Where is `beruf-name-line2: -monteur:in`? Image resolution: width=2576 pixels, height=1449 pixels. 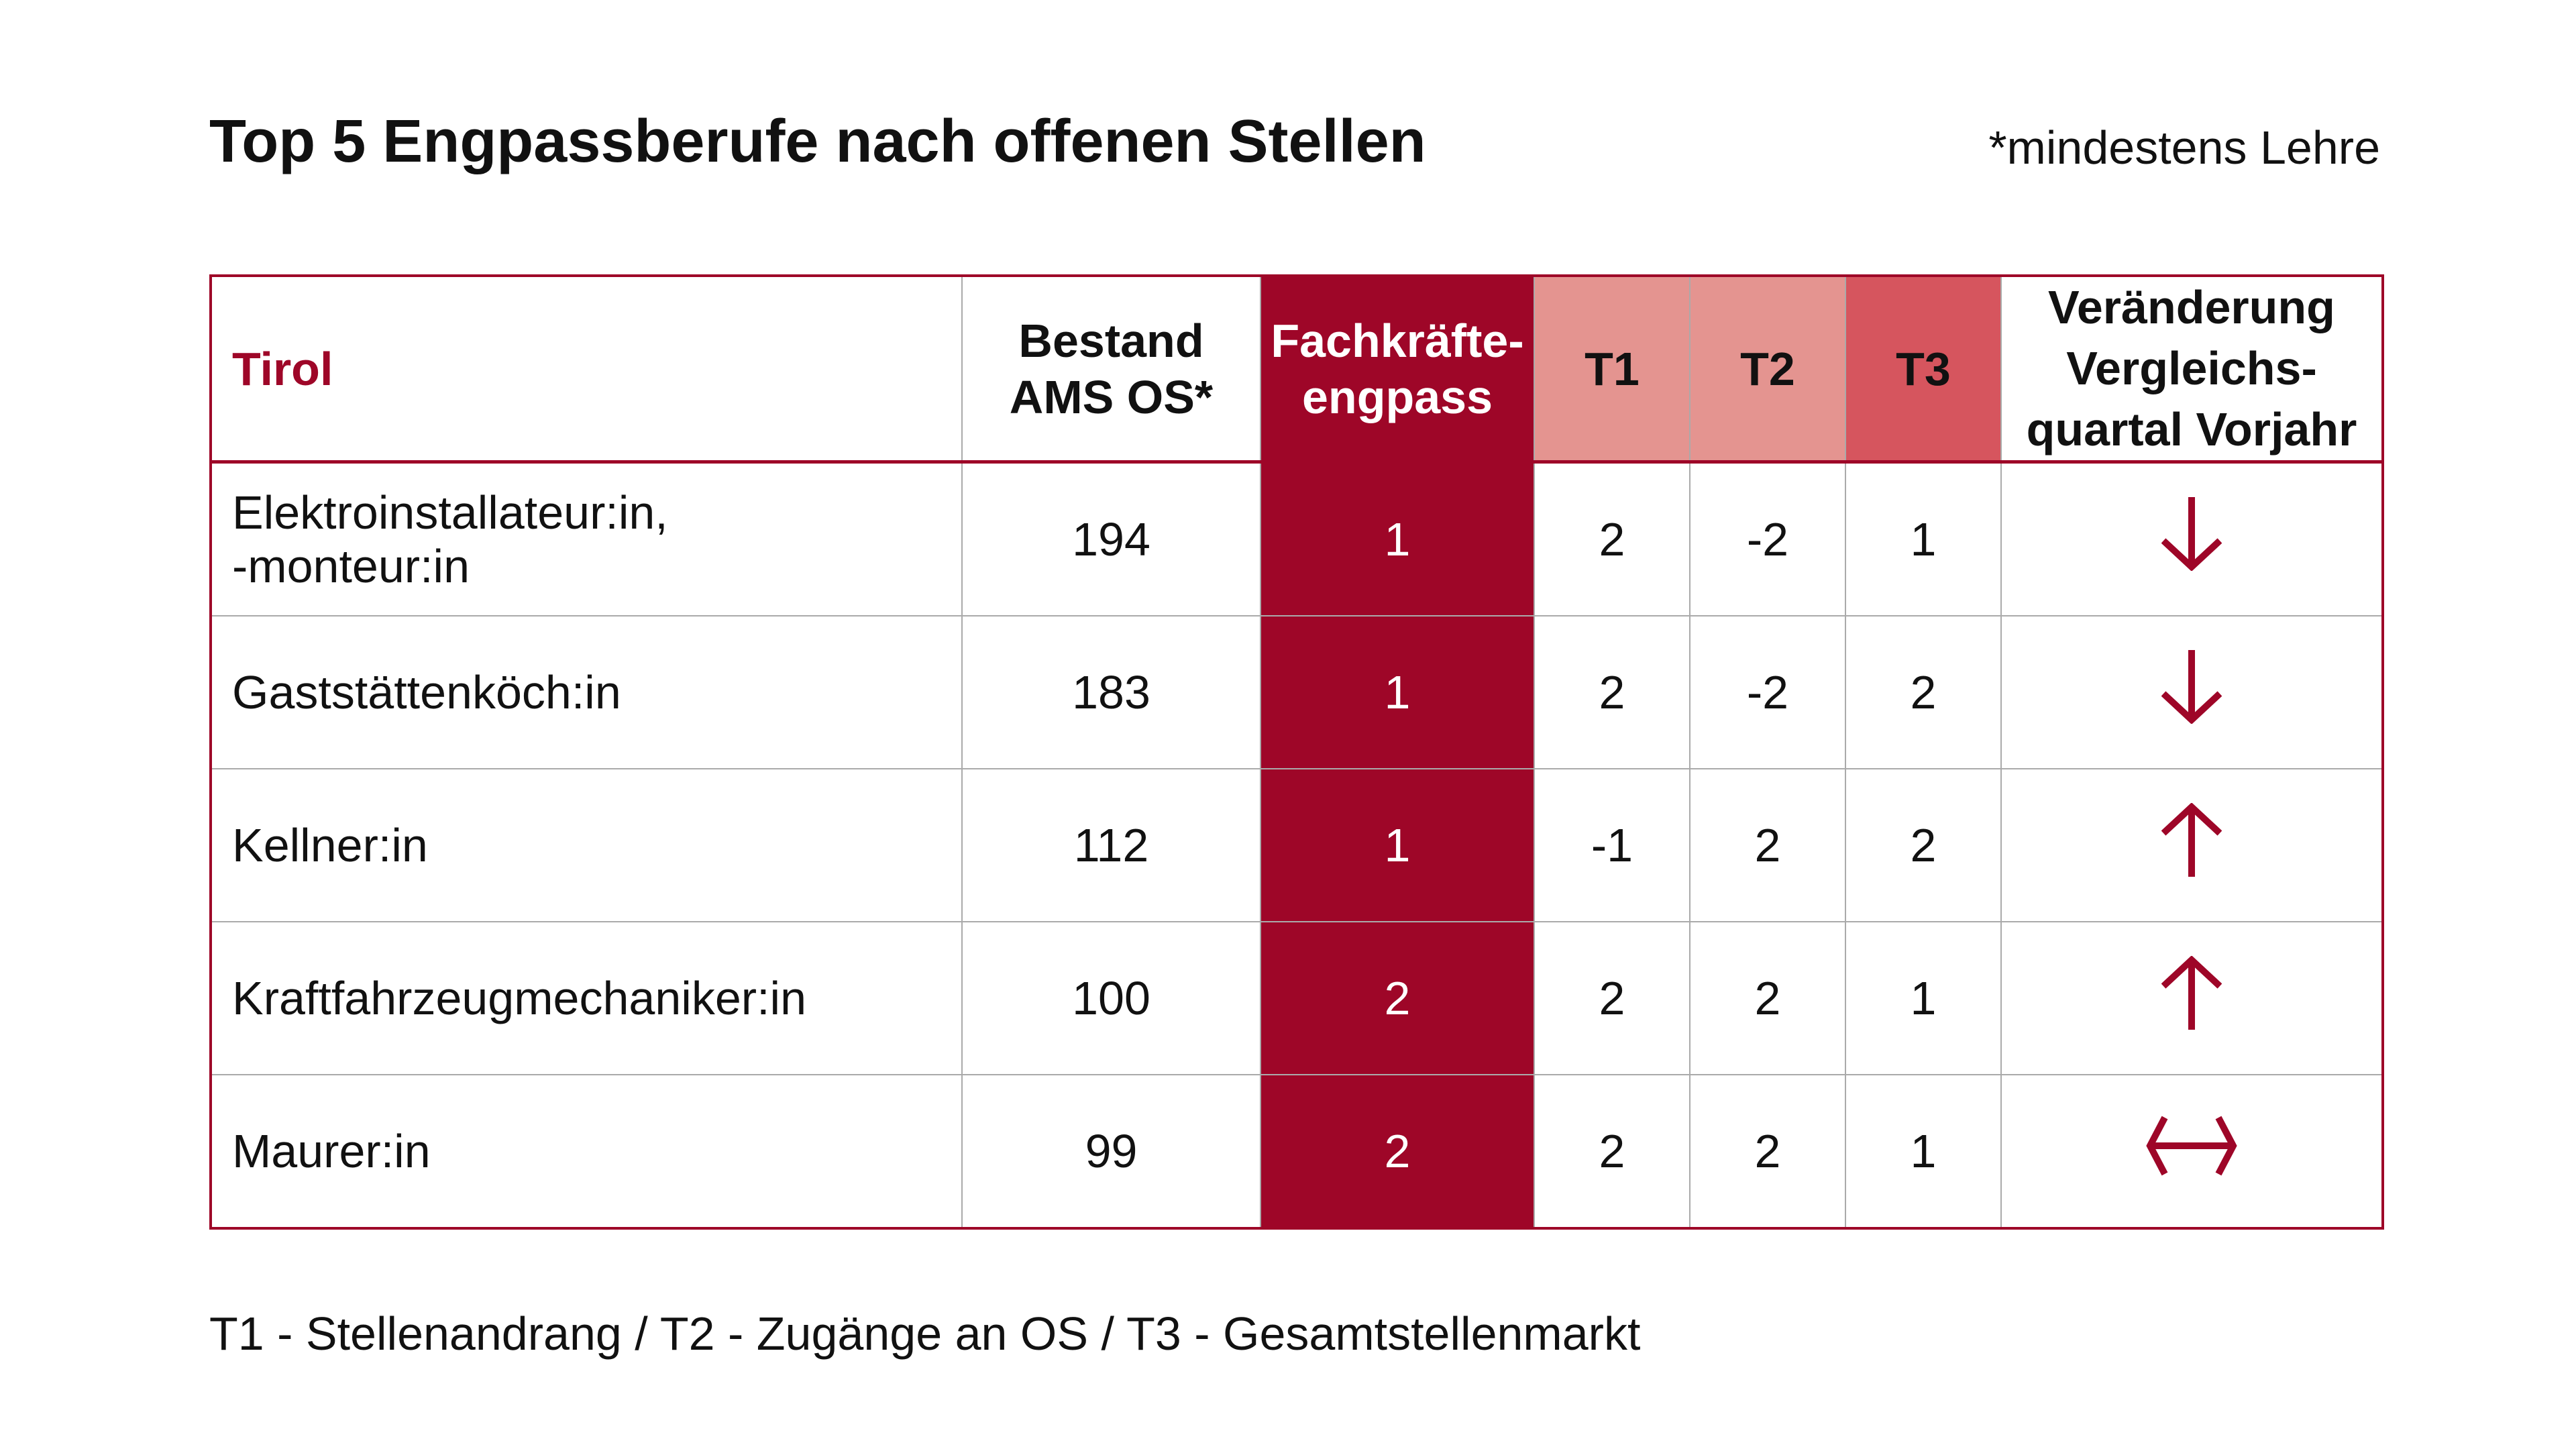 beruf-name-line2: -monteur:in is located at coordinates (351, 566).